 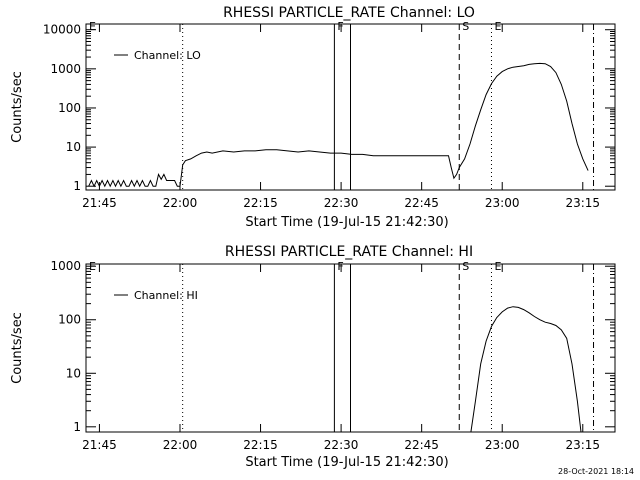 I want to click on chart-title: RHESSI PARTICLE_RATE Channel: HI, so click(x=349, y=252).